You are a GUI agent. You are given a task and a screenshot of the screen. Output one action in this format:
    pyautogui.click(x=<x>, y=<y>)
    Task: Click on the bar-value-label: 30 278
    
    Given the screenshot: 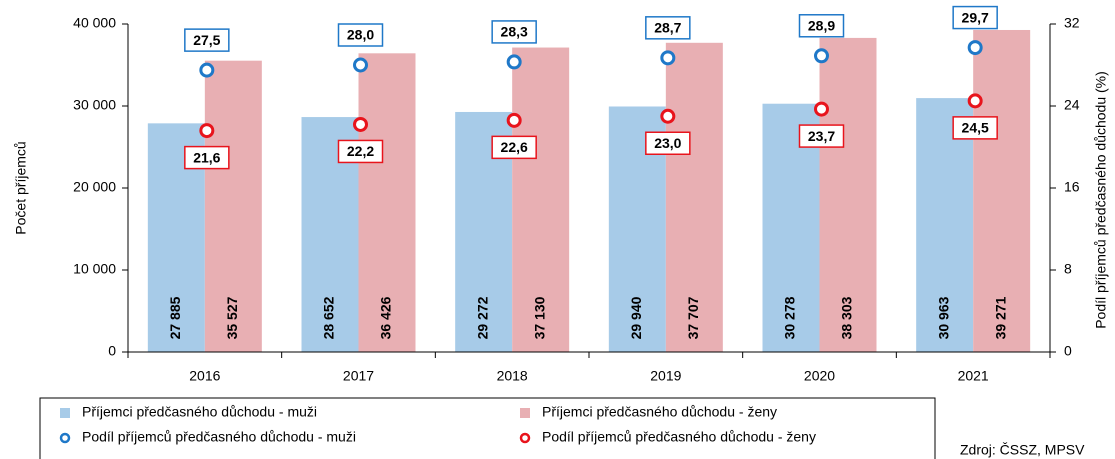 What is the action you would take?
    pyautogui.click(x=790, y=317)
    